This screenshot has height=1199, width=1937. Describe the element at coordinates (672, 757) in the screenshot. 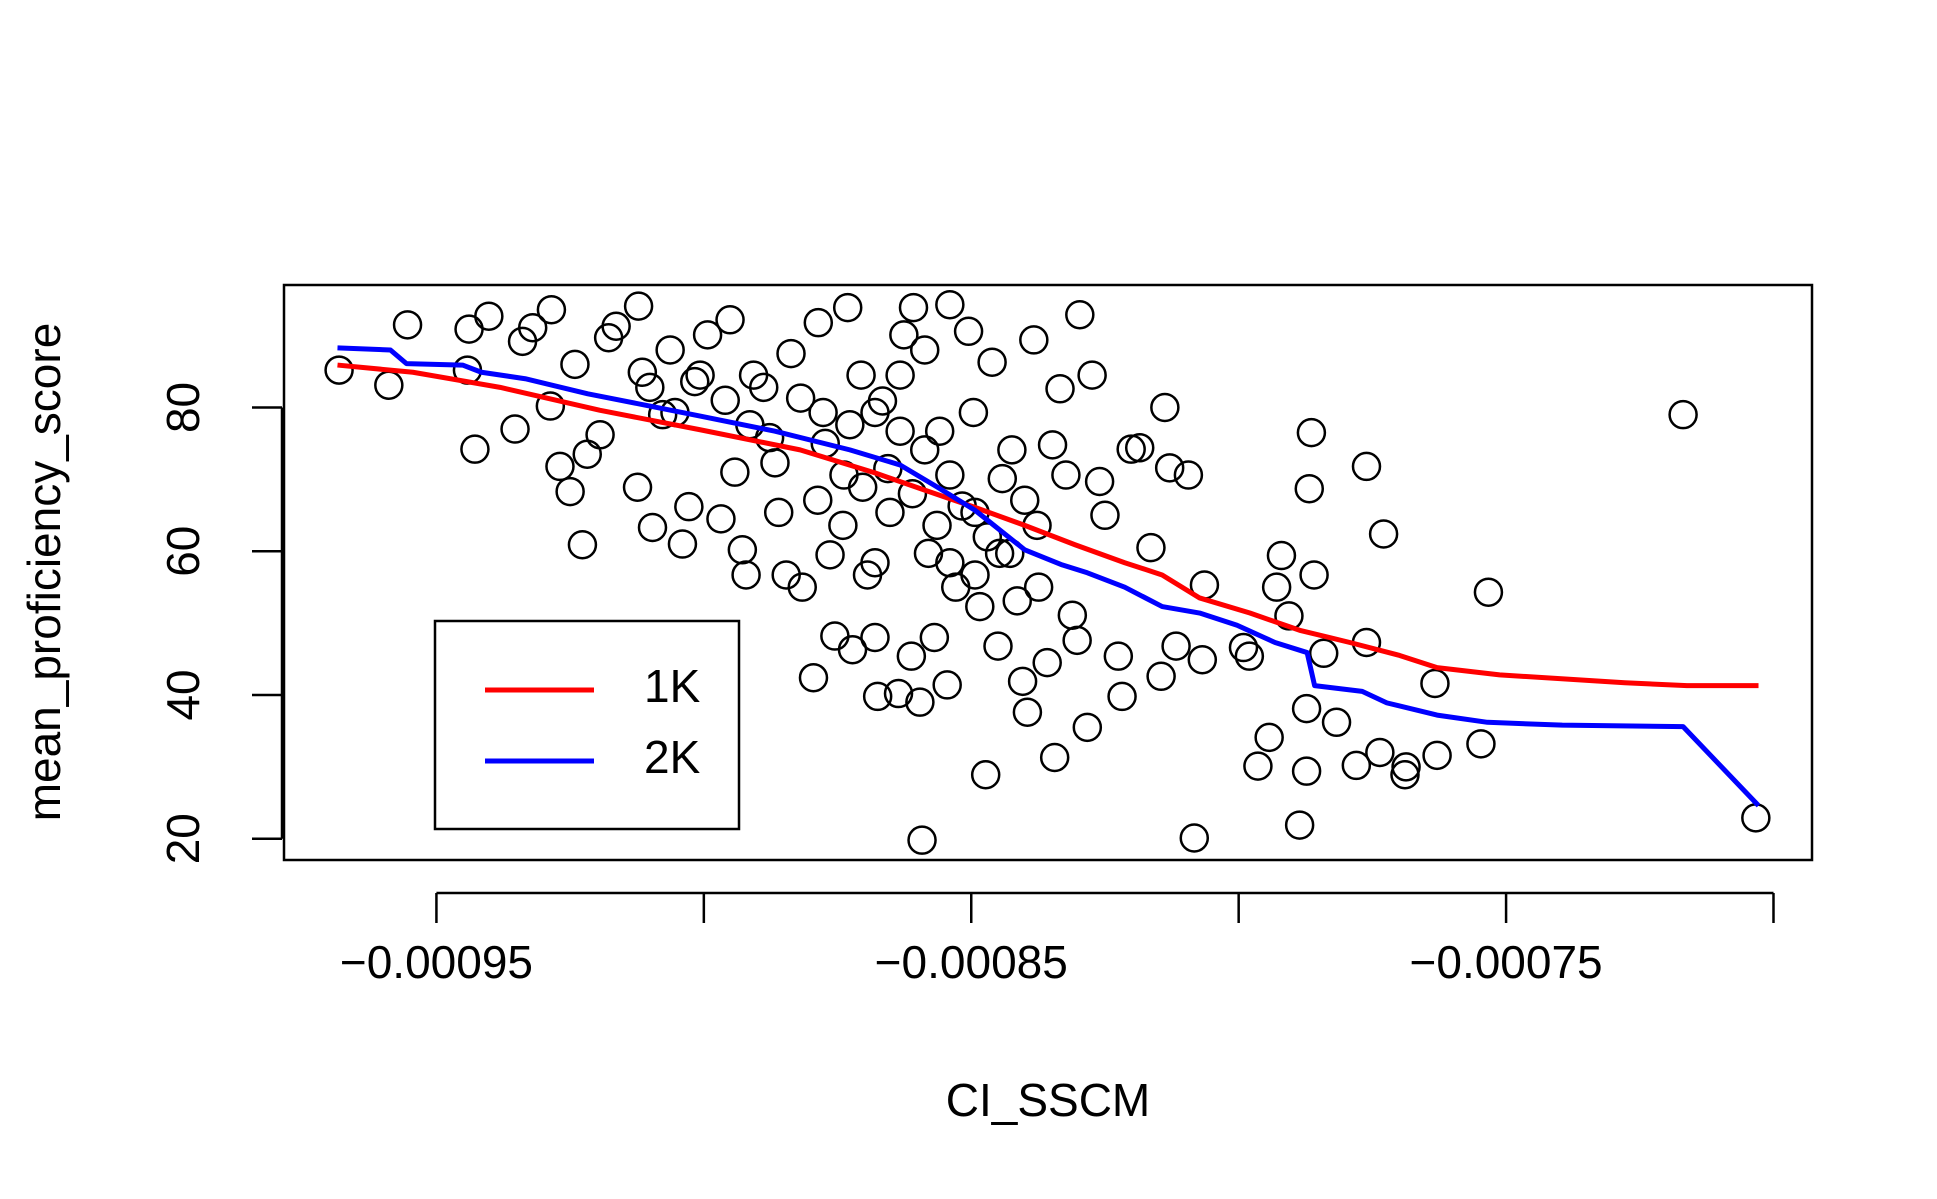

I see `legend-label: 2K` at that location.